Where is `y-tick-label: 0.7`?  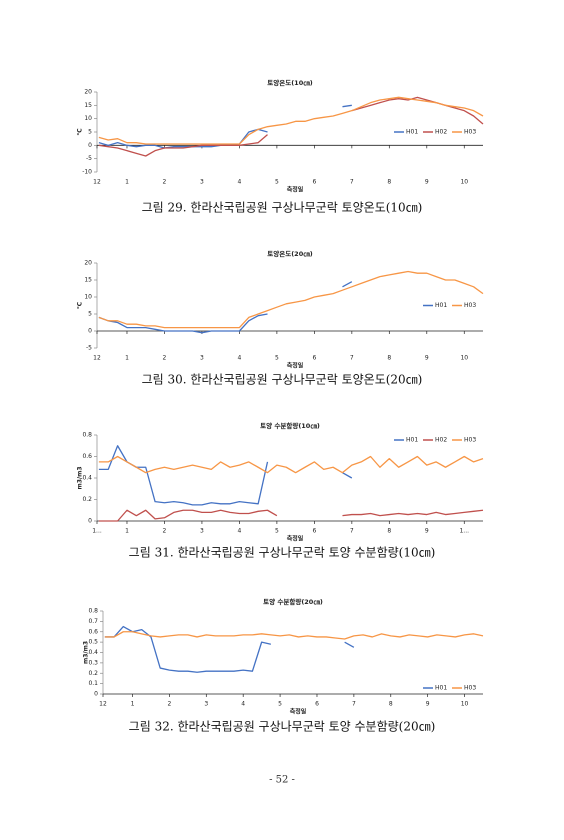 y-tick-label: 0.7 is located at coordinates (93, 621).